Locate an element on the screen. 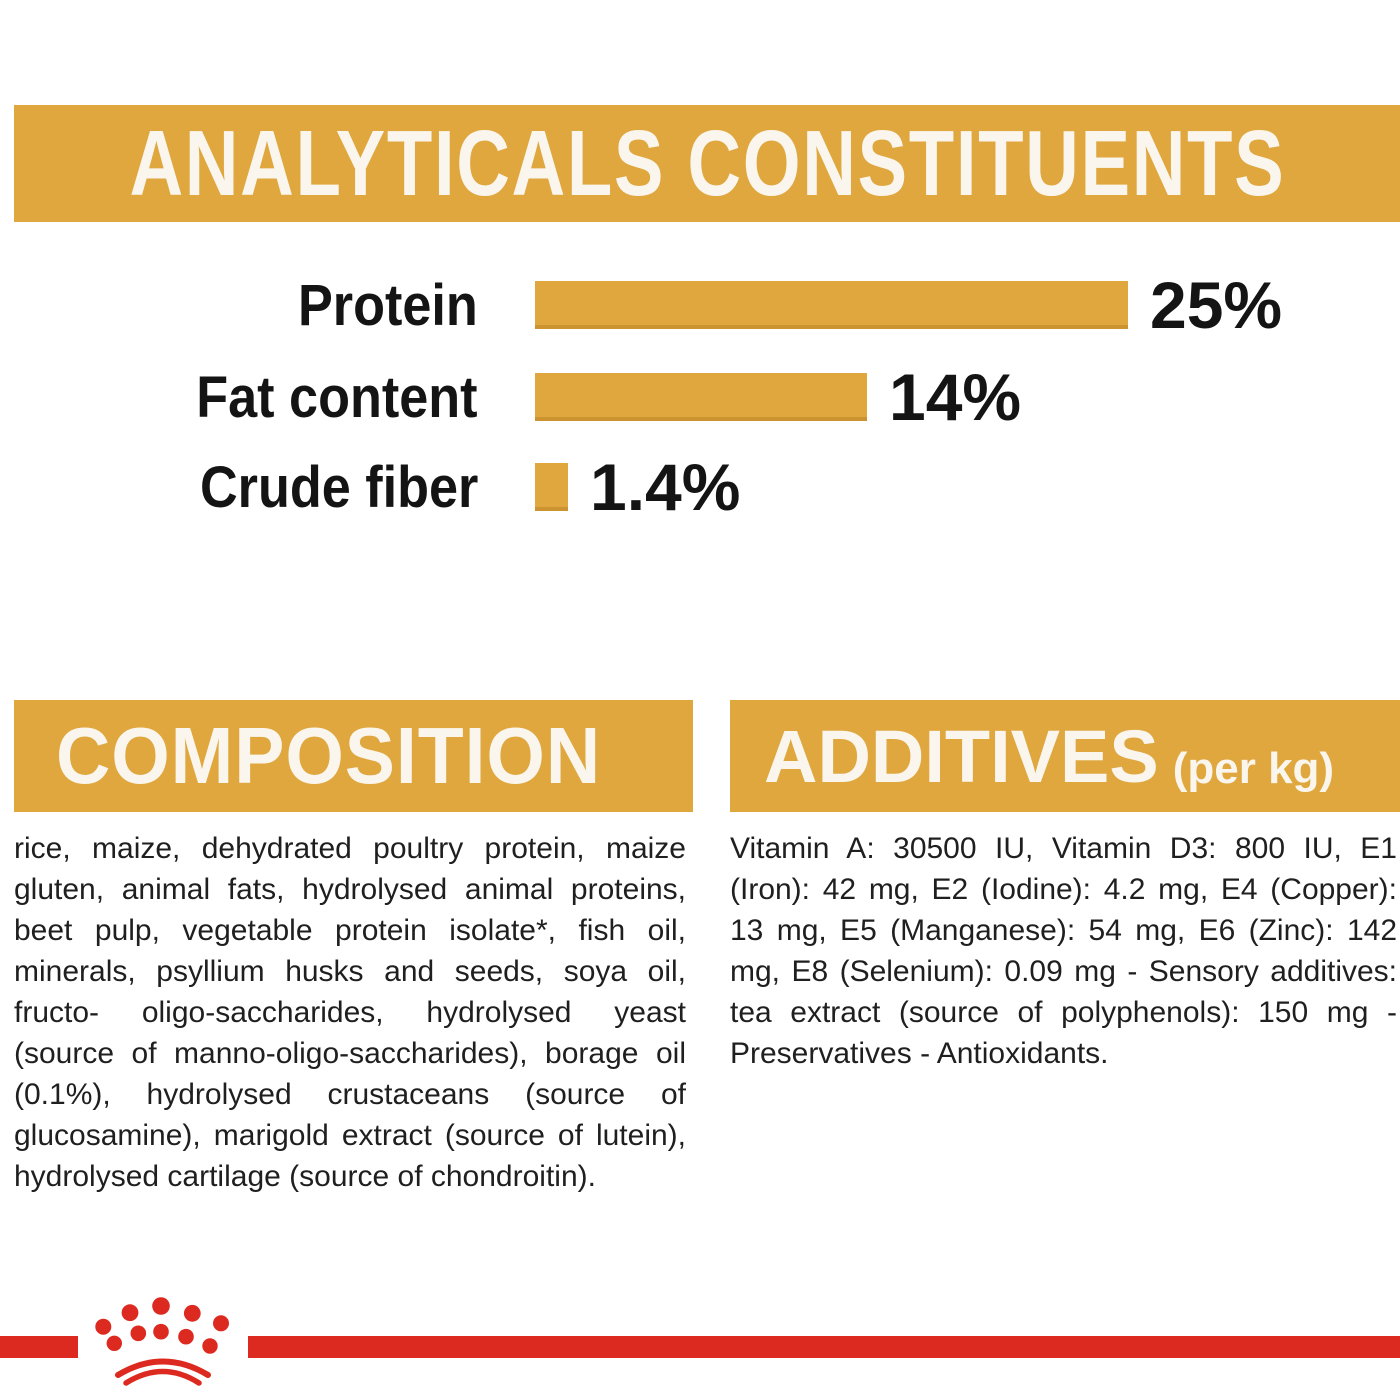  additives-unit: (per kg) is located at coordinates (1253, 768).